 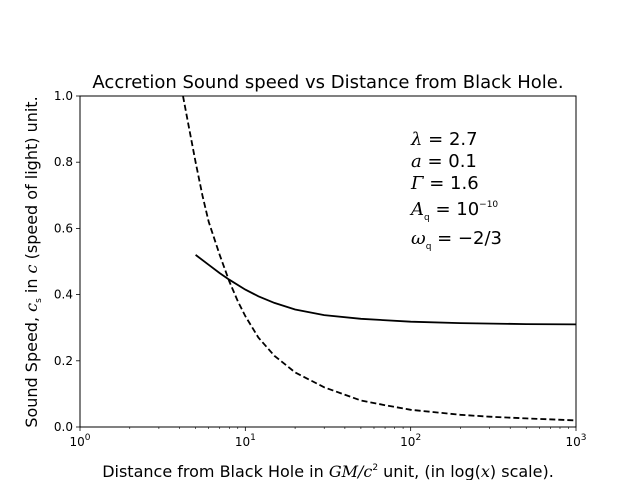 What do you see at coordinates (444, 161) in the screenshot?
I see `annotation-line: a = 0.1` at bounding box center [444, 161].